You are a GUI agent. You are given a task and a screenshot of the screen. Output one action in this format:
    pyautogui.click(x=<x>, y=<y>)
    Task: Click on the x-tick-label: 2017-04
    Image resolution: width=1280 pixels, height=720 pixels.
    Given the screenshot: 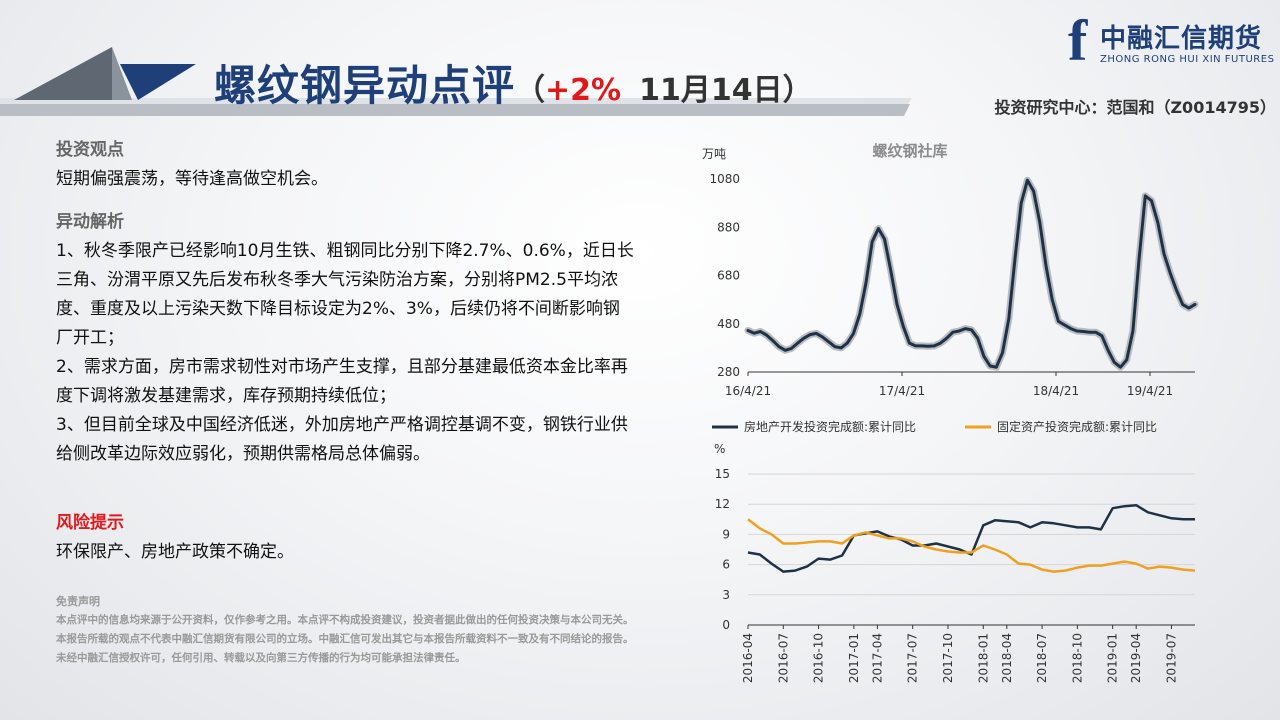 What is the action you would take?
    pyautogui.click(x=877, y=658)
    